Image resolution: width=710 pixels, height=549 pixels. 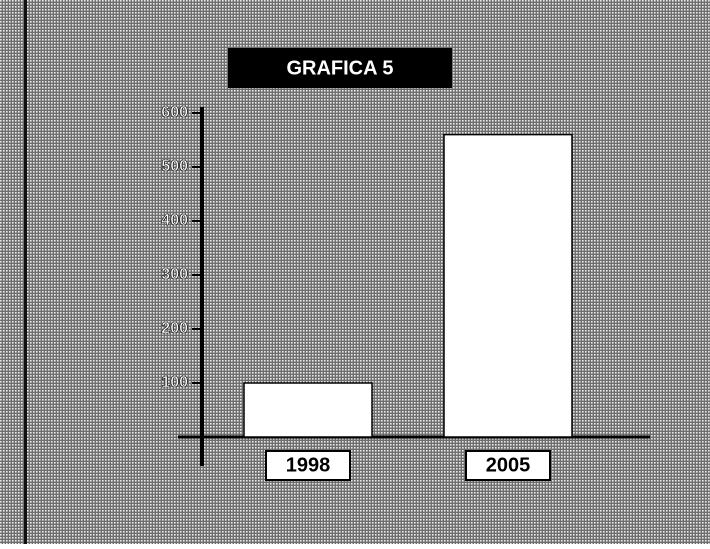 I want to click on y-tick-label: 100, so click(x=174, y=382).